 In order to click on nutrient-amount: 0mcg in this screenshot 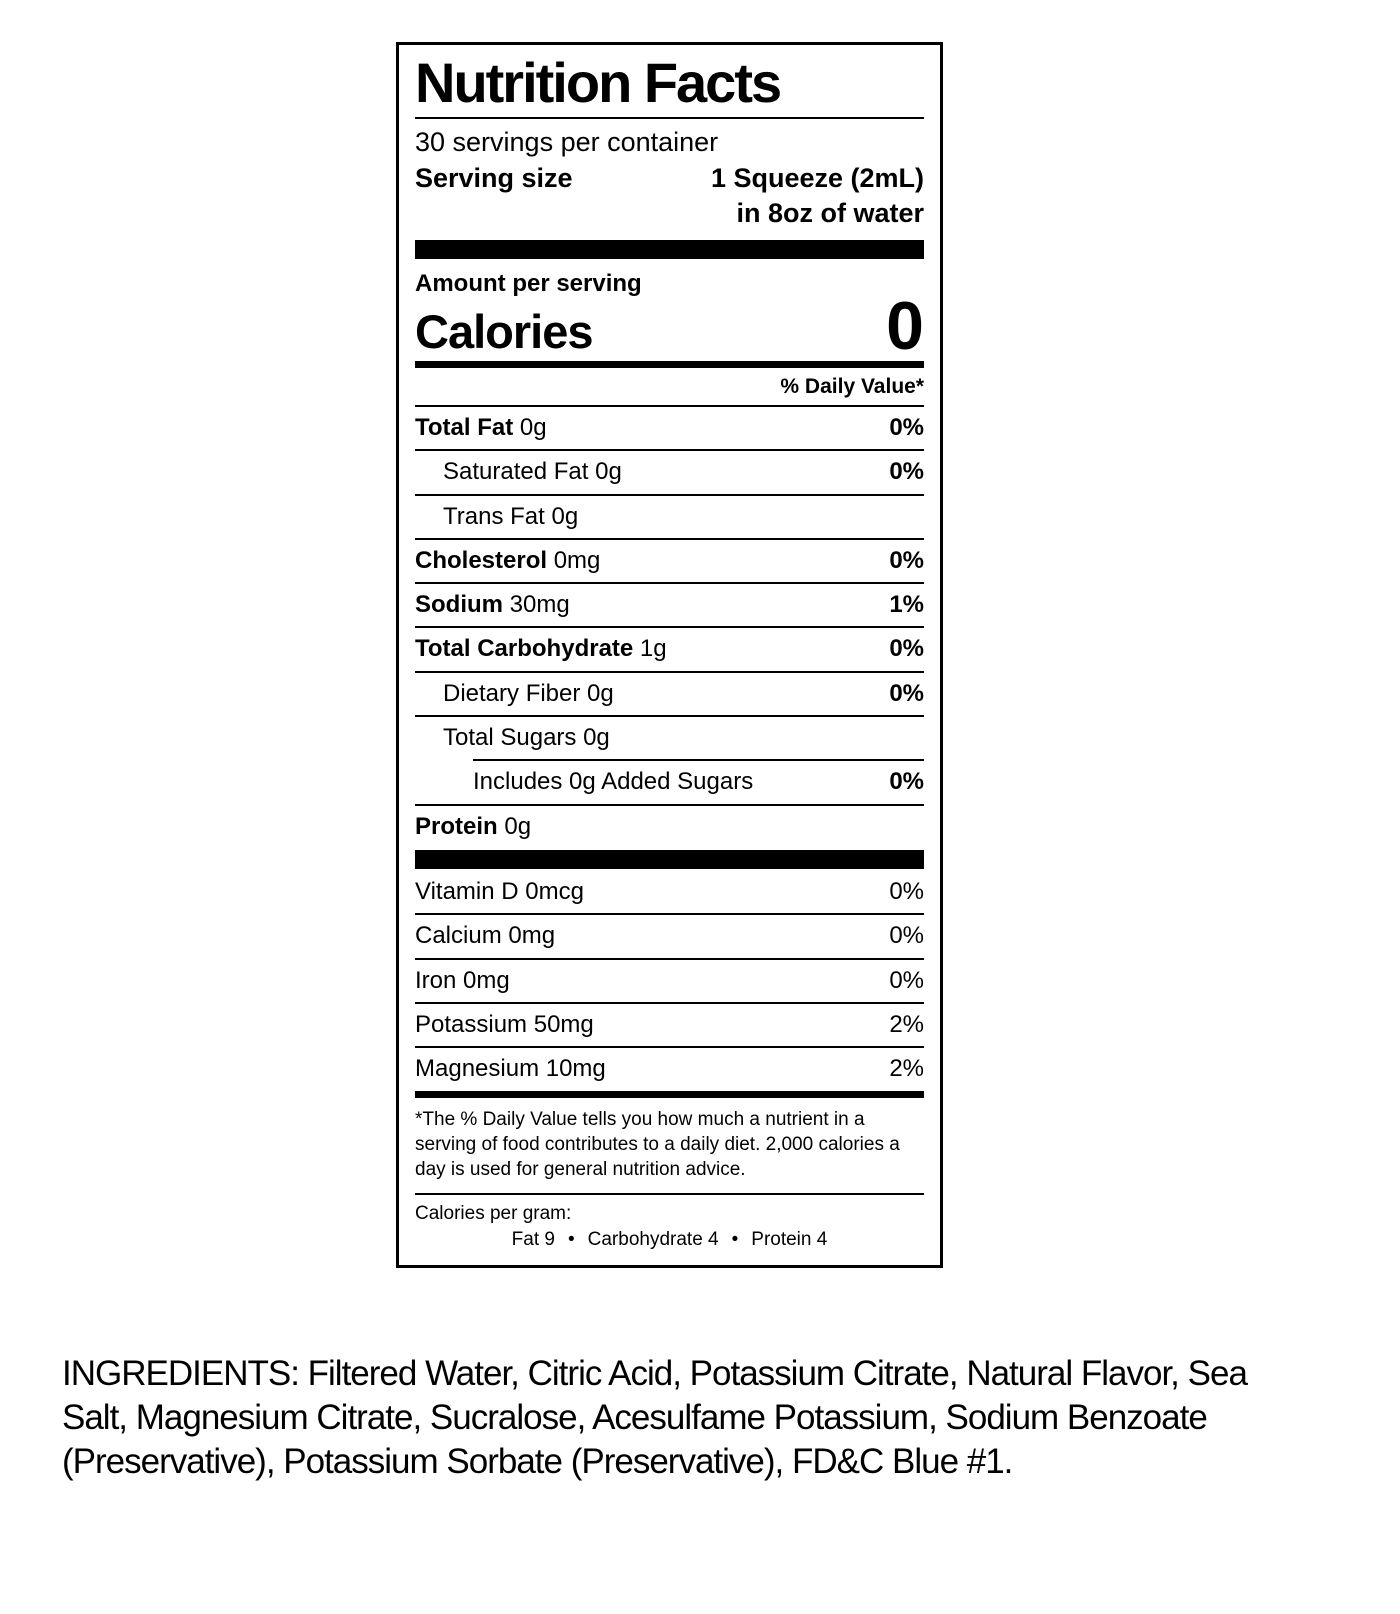, I will do `click(554, 892)`.